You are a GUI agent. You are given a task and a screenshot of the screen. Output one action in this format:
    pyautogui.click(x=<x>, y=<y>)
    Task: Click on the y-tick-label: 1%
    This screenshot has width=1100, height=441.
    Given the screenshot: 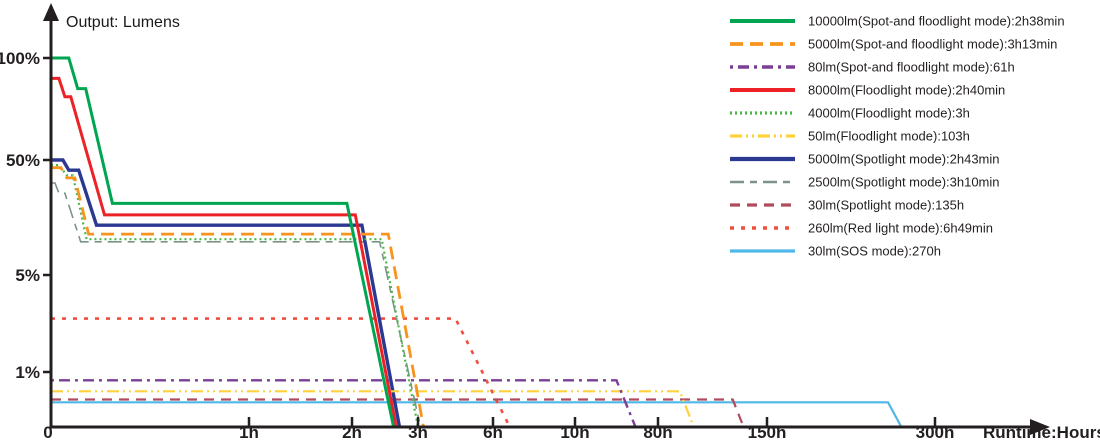 What is the action you would take?
    pyautogui.click(x=27, y=372)
    